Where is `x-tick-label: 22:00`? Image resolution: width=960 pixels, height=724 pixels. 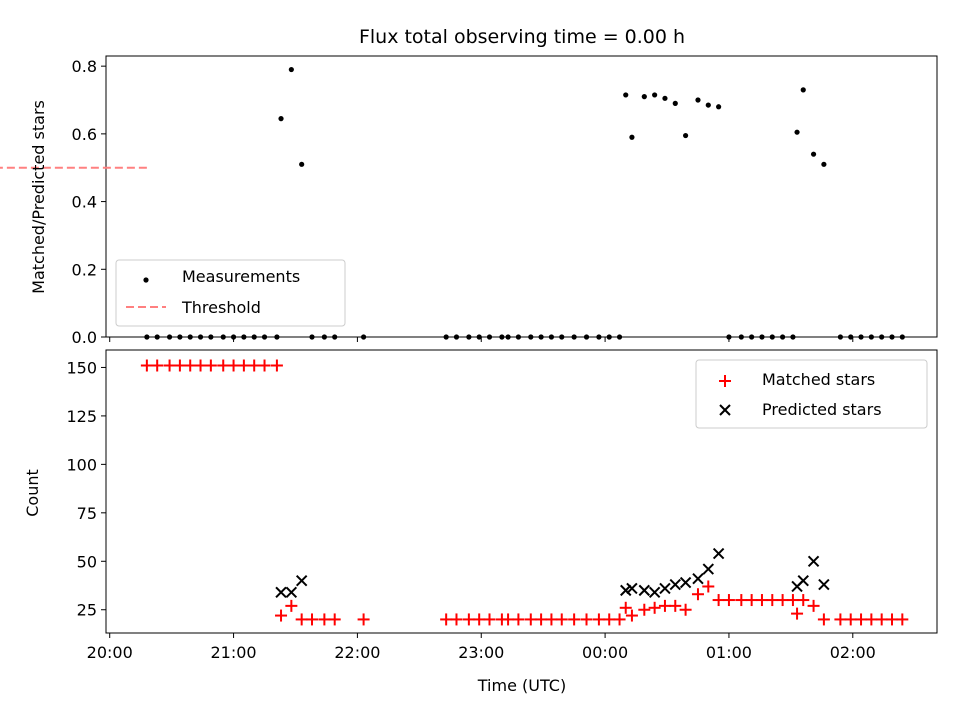 x-tick-label: 22:00 is located at coordinates (357, 652).